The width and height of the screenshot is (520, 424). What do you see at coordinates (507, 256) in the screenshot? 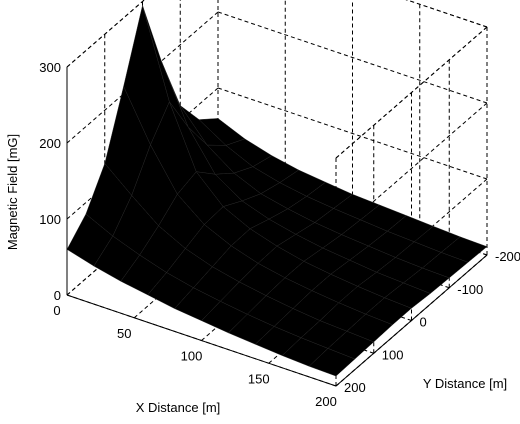
I see `y-tick-label: -200` at bounding box center [507, 256].